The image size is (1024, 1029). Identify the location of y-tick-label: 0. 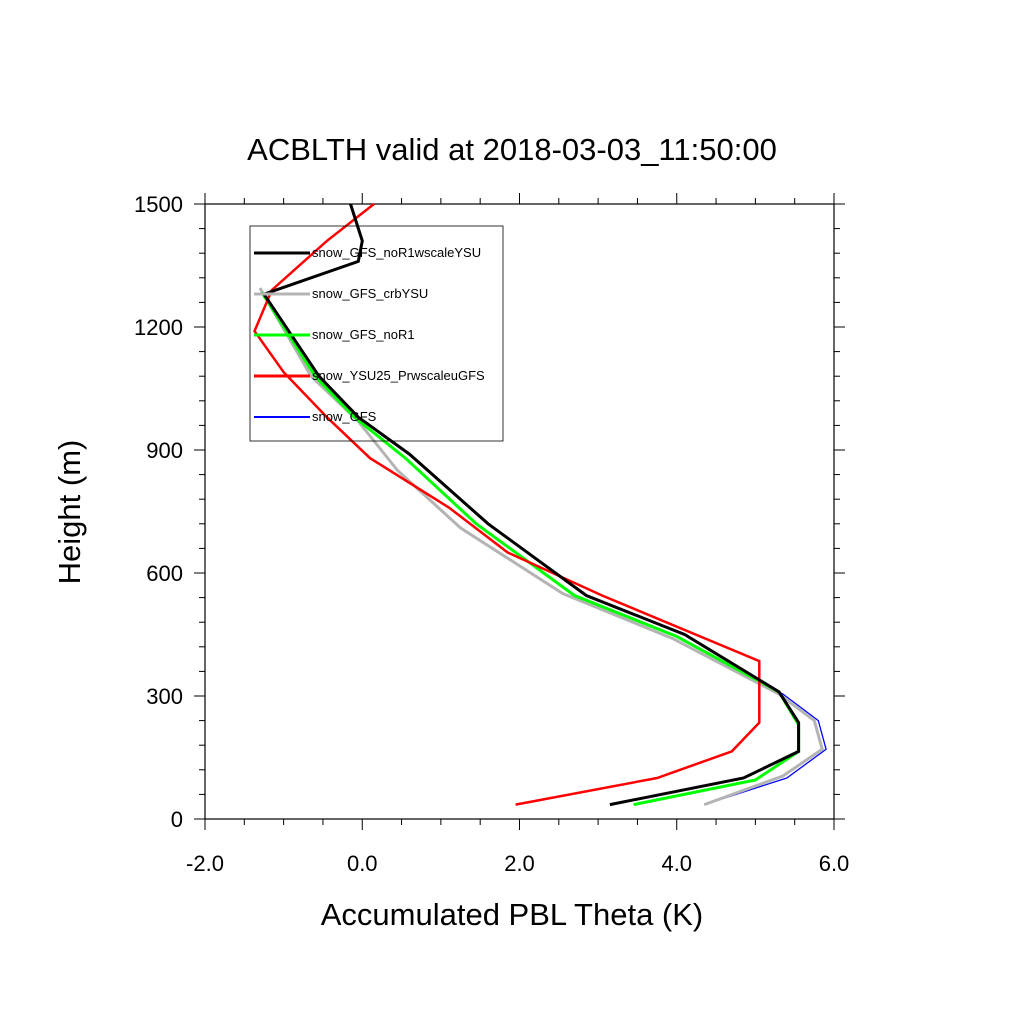
(177, 819).